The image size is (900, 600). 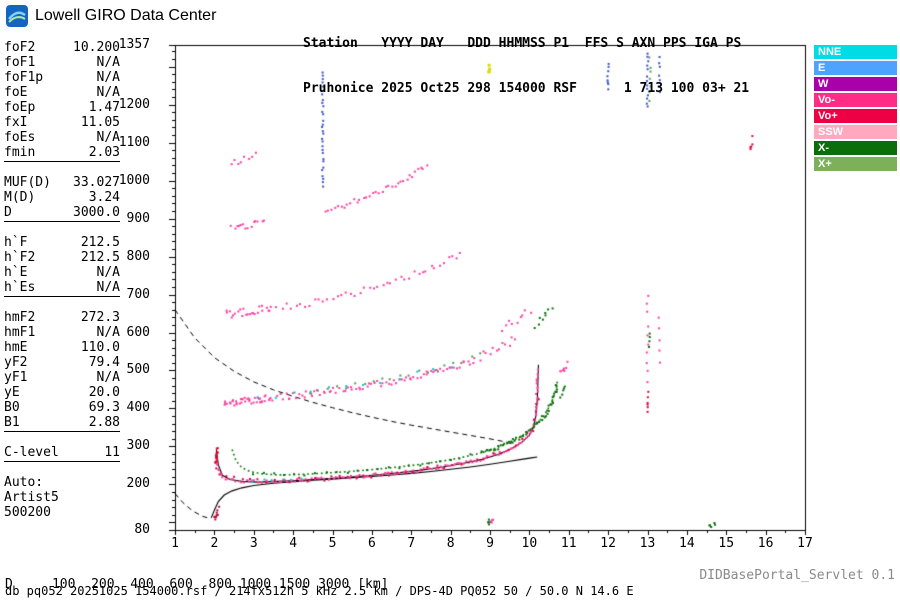 I want to click on parameter-label: fxI, so click(x=16, y=122).